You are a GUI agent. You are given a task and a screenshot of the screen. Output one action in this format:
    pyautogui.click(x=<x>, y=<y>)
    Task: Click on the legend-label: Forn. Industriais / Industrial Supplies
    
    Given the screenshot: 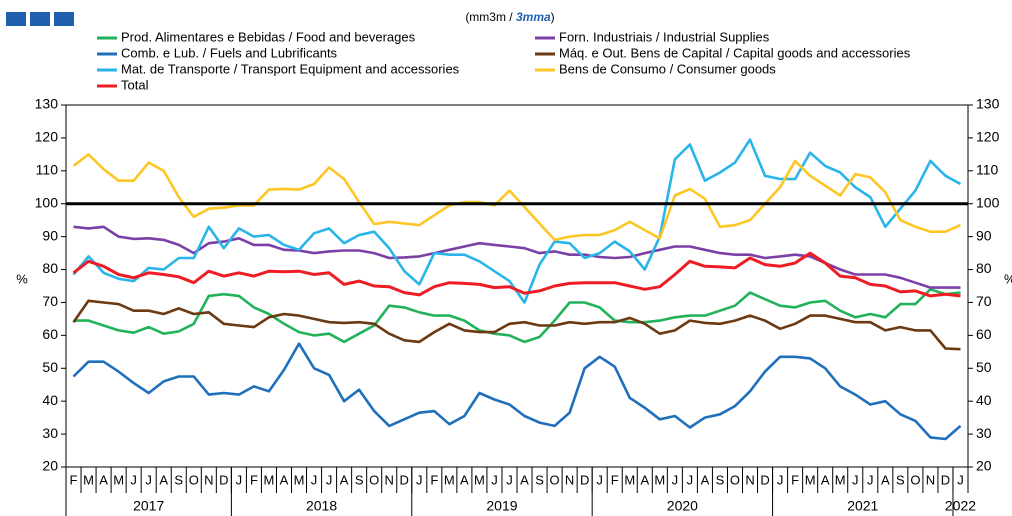 What is the action you would take?
    pyautogui.click(x=664, y=36)
    